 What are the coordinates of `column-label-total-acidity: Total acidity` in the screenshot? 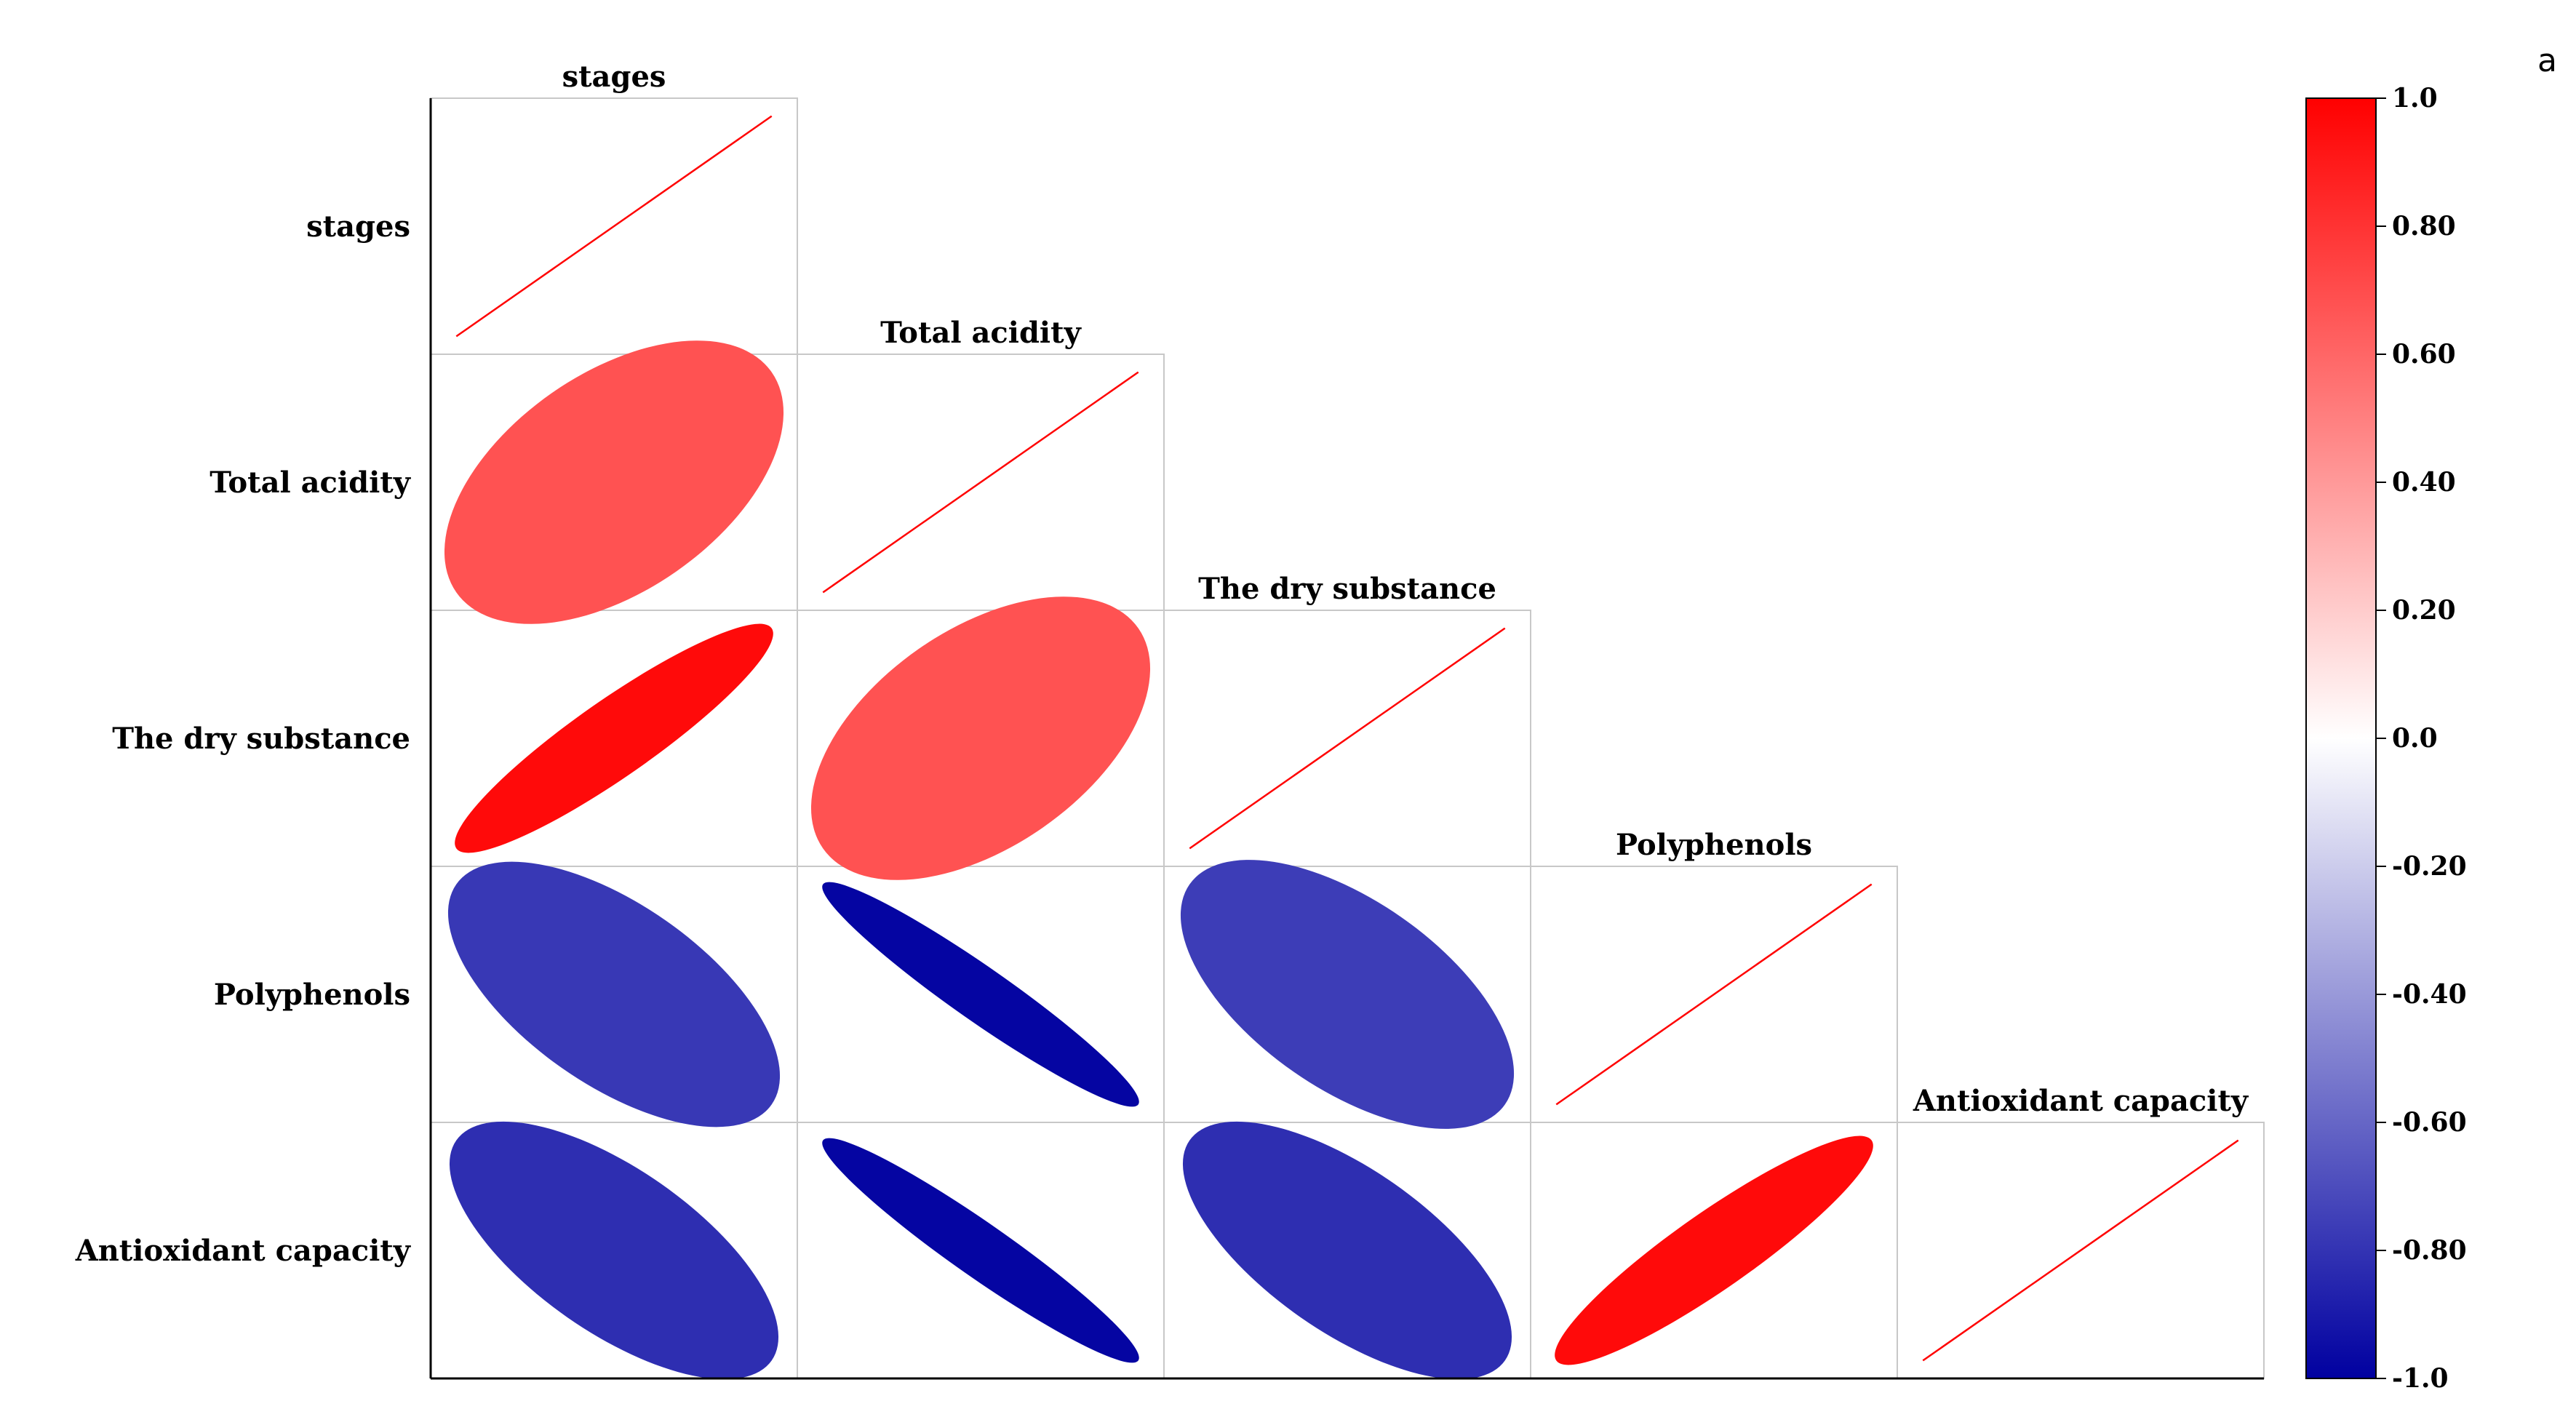 It's located at (981, 333).